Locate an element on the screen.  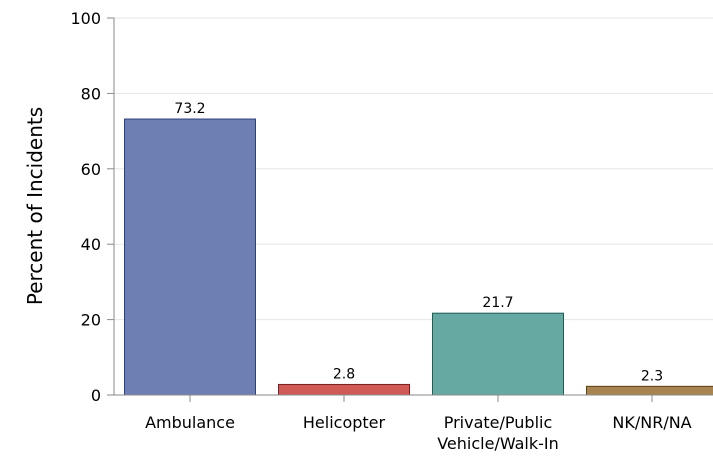
x-tick-label: Ambulance is located at coordinates (190, 422).